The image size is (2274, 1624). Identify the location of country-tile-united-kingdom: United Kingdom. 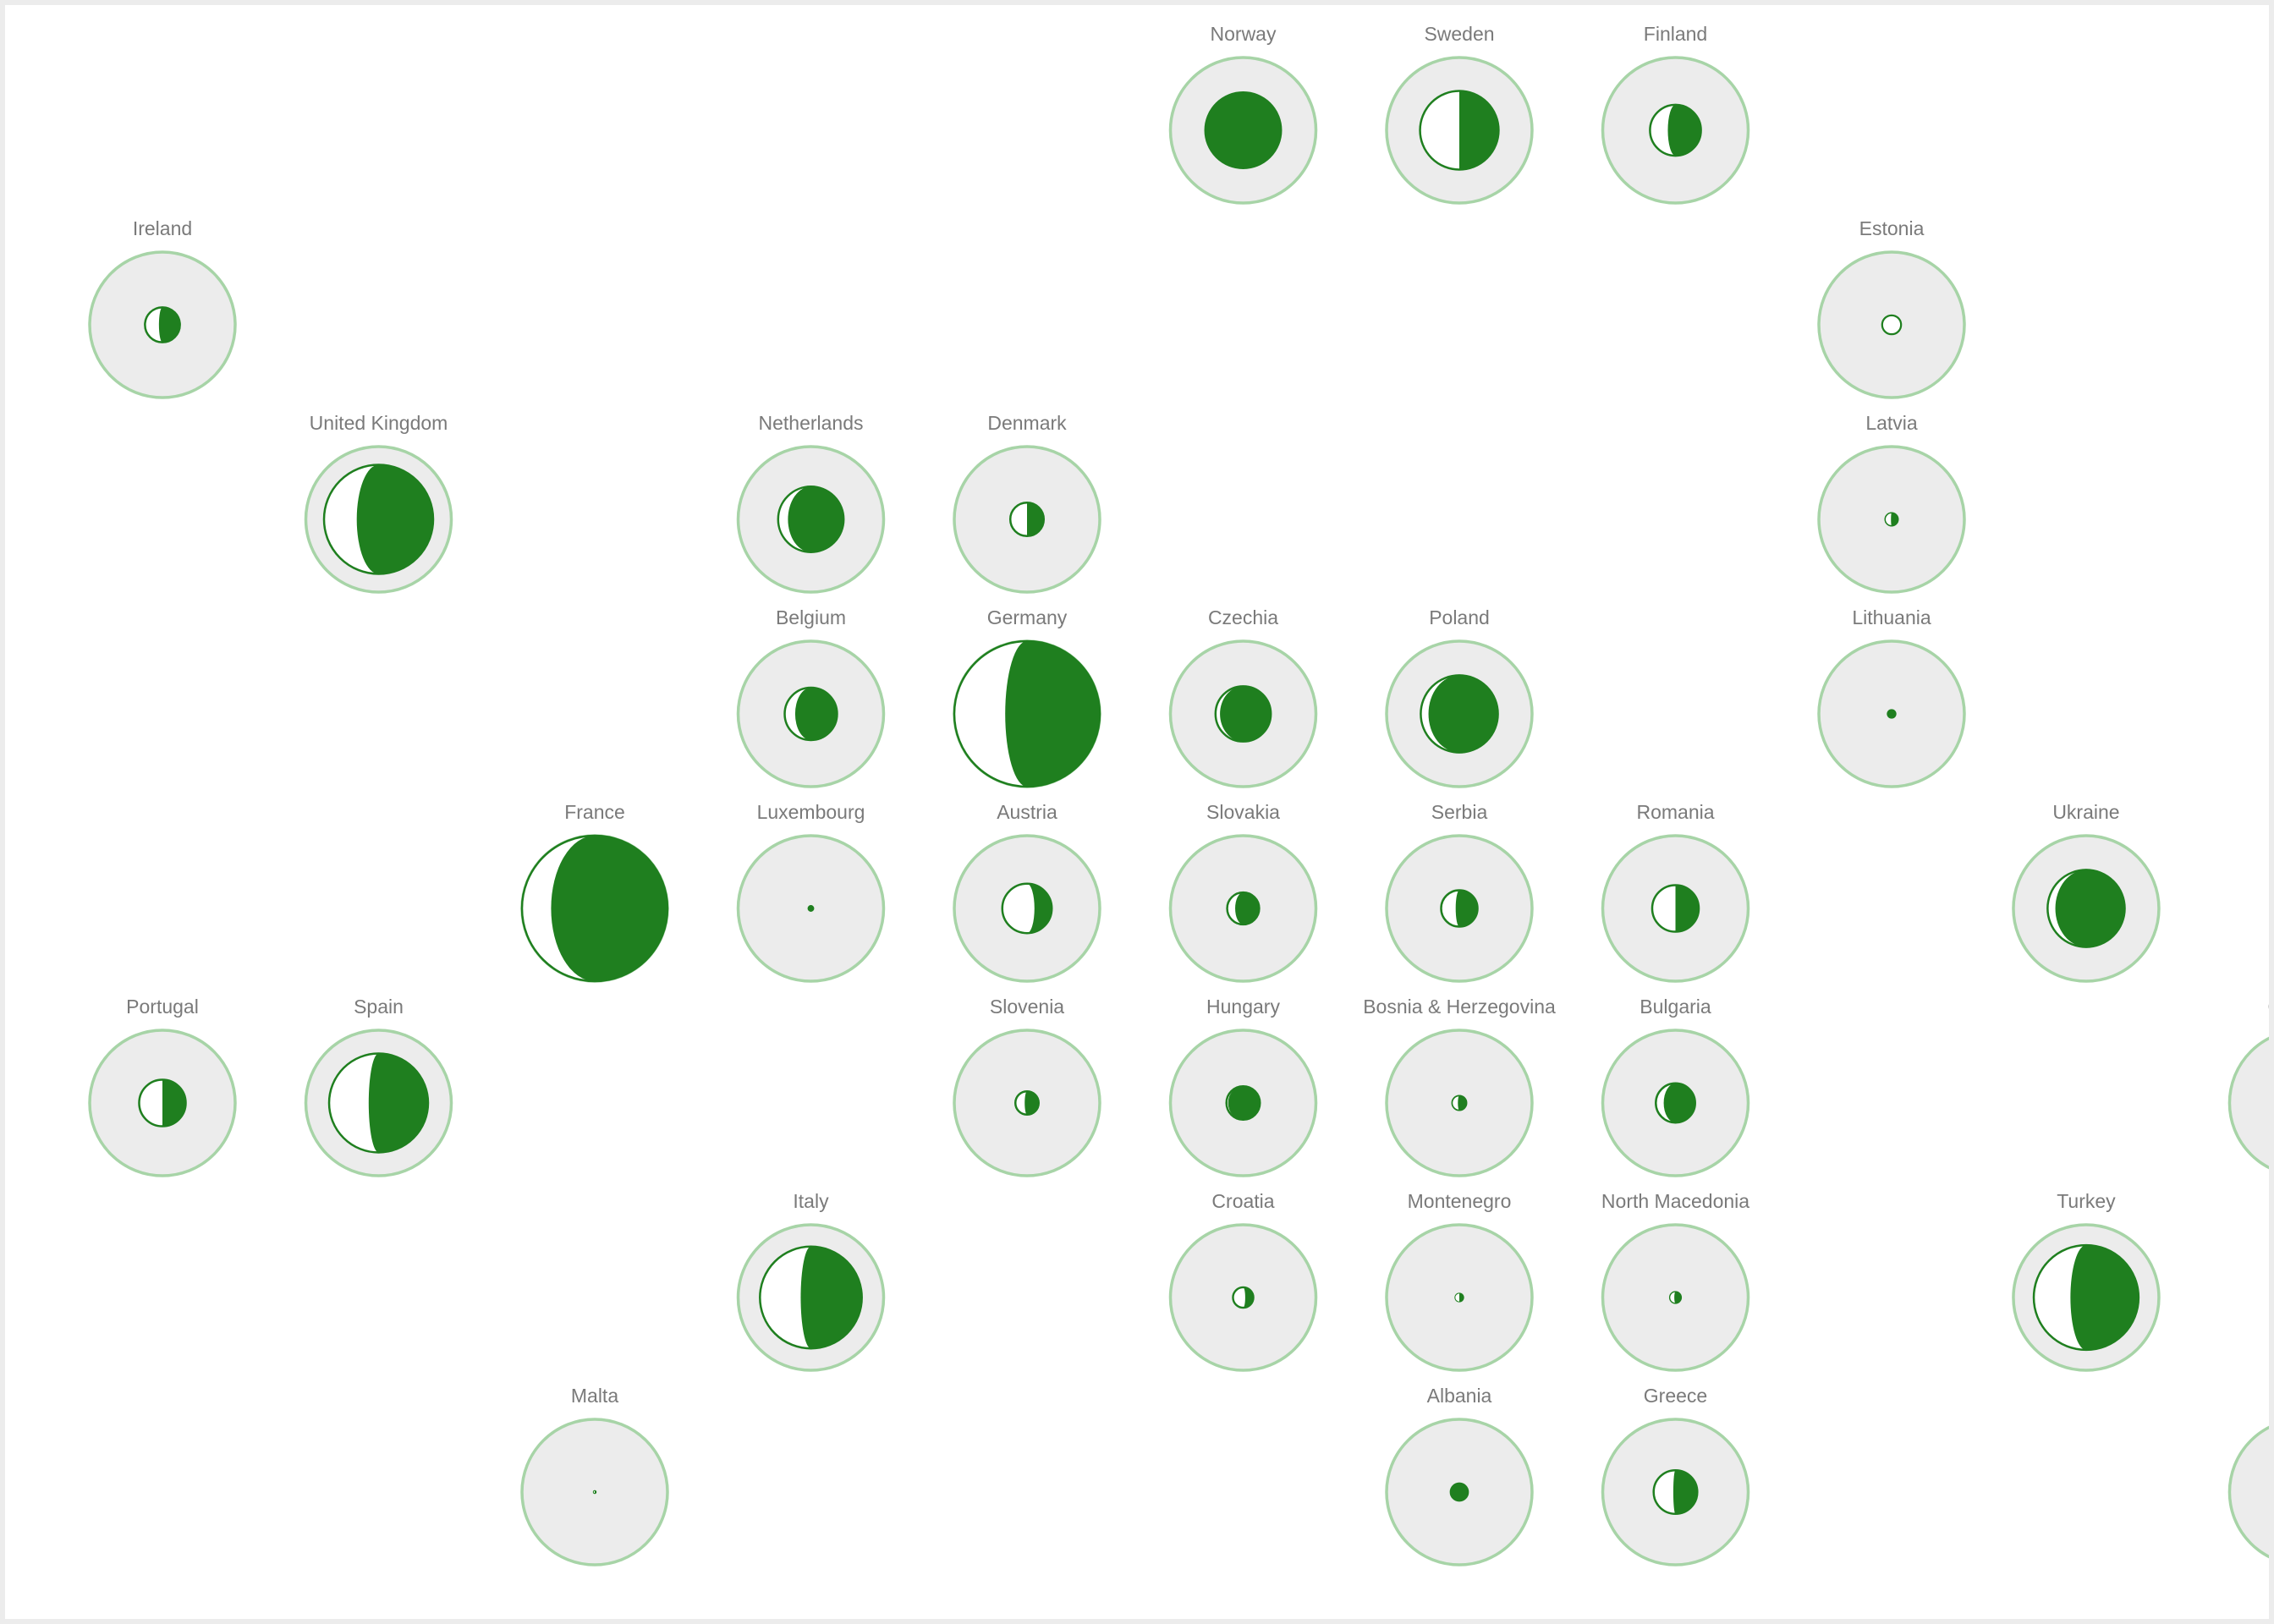
(379, 503).